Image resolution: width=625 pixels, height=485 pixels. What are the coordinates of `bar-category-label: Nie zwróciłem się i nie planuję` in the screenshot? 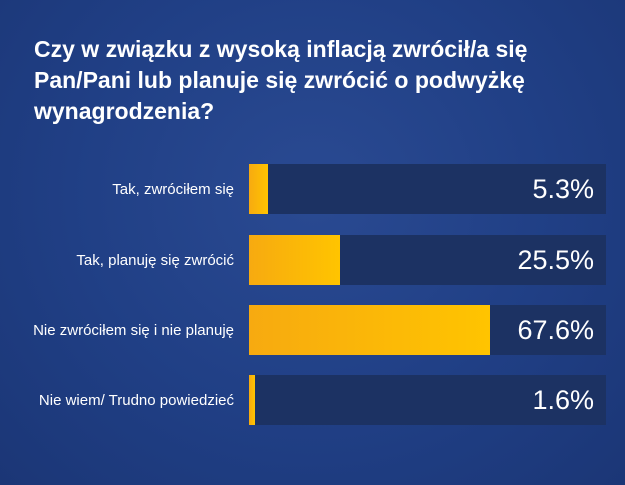 It's located at (133, 330).